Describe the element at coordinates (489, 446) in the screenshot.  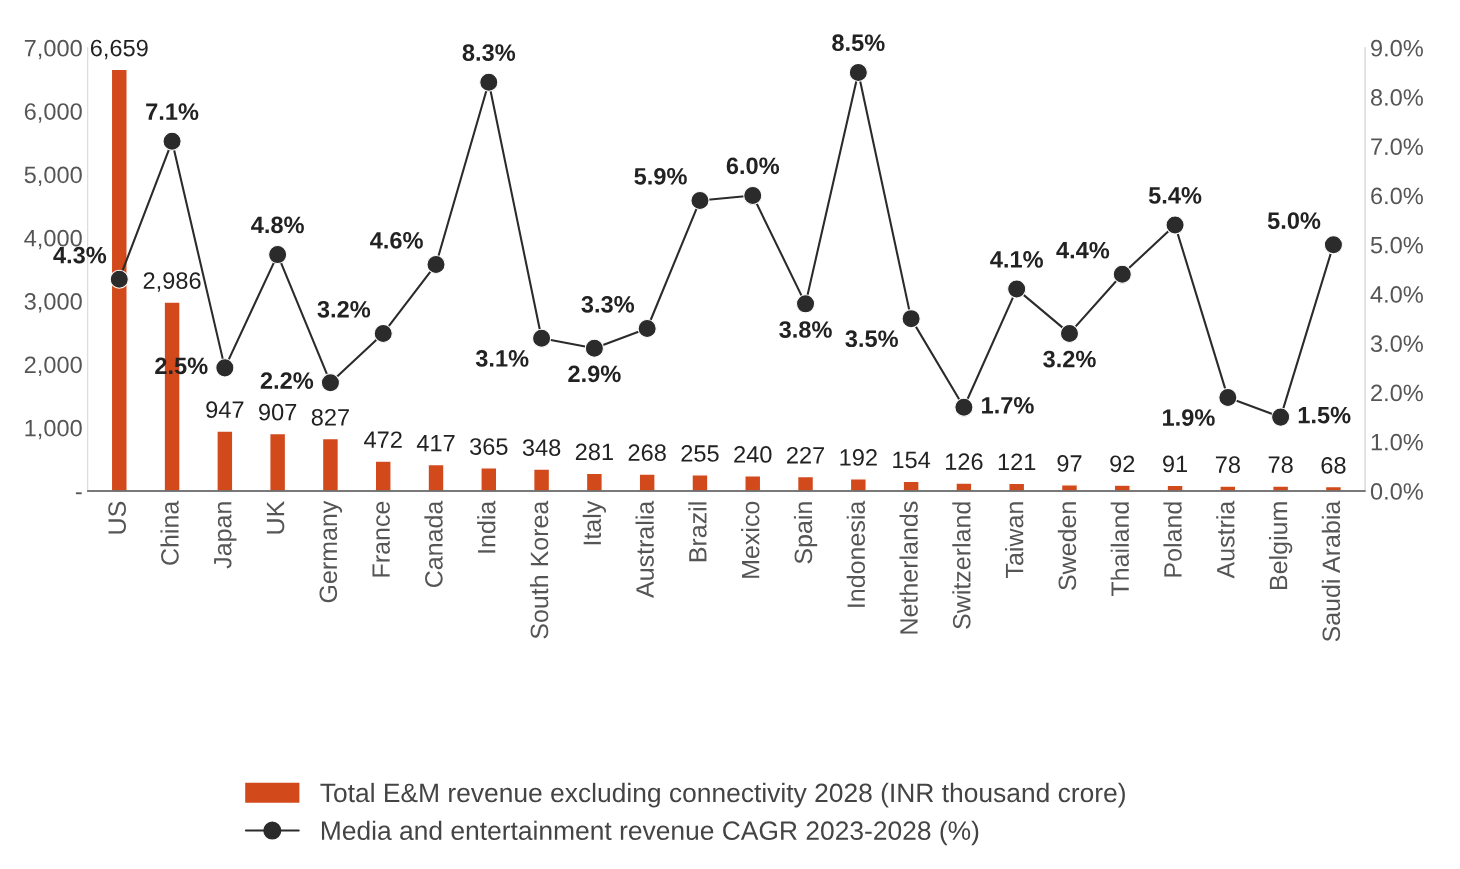
I see `data-label: 365` at that location.